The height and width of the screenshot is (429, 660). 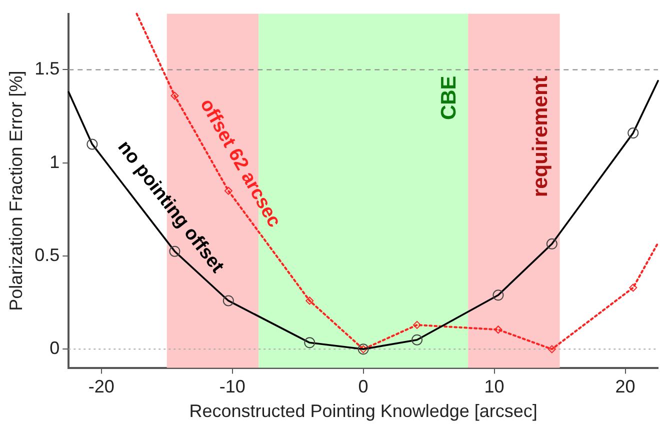 What do you see at coordinates (101, 386) in the screenshot?
I see `x-tick-label: -20` at bounding box center [101, 386].